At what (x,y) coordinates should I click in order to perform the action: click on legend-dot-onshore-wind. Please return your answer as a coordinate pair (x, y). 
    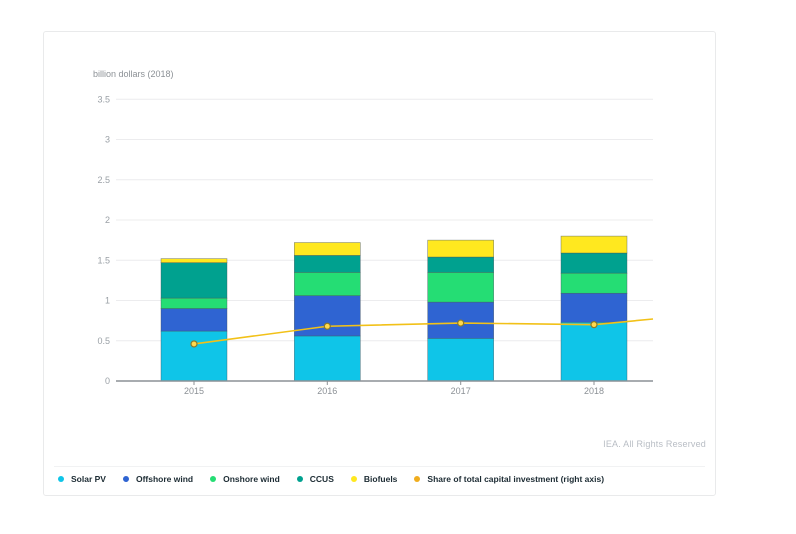
    Looking at the image, I should click on (213, 479).